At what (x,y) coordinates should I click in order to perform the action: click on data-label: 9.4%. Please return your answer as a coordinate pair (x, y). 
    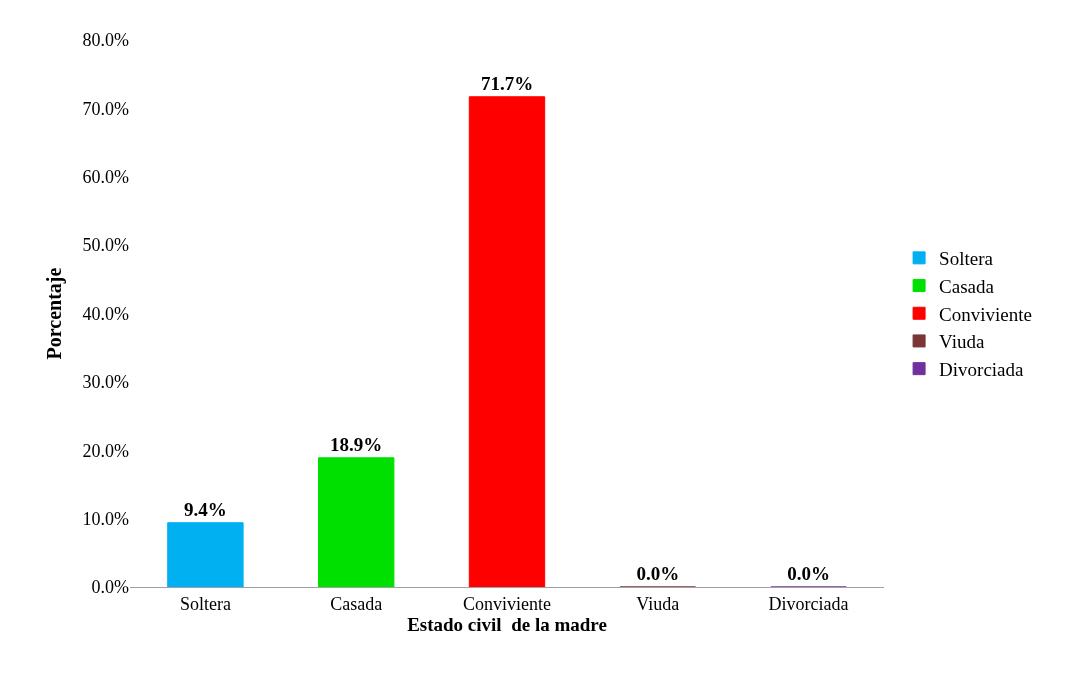
    Looking at the image, I should click on (205, 509).